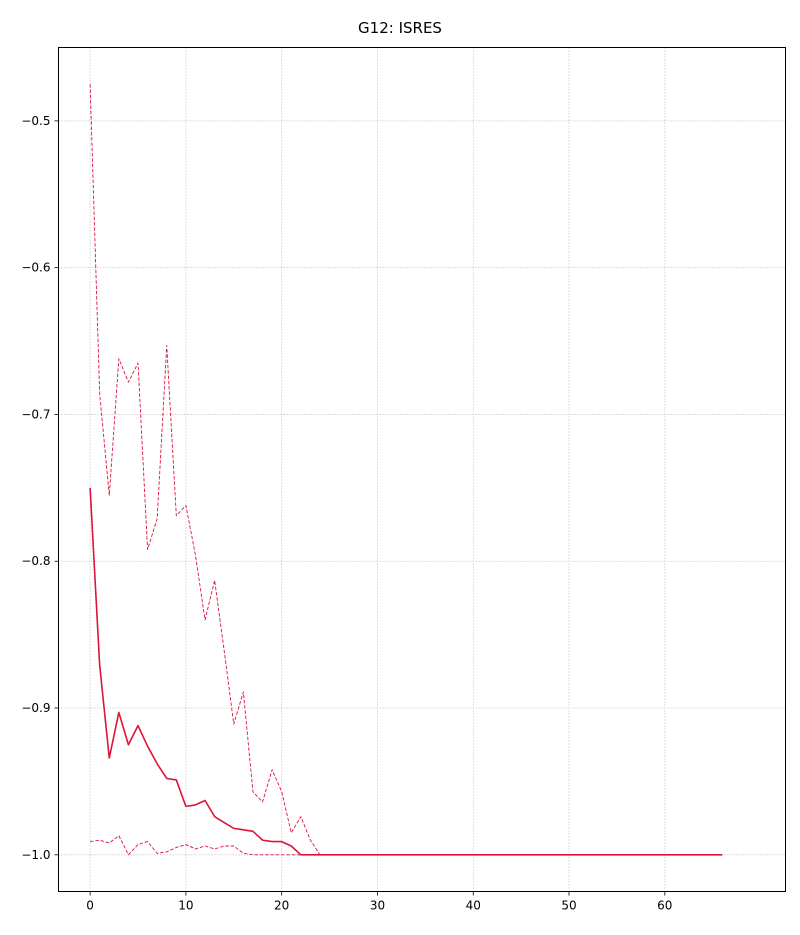 This screenshot has width=800, height=935. I want to click on x-tick-label: 30, so click(377, 906).